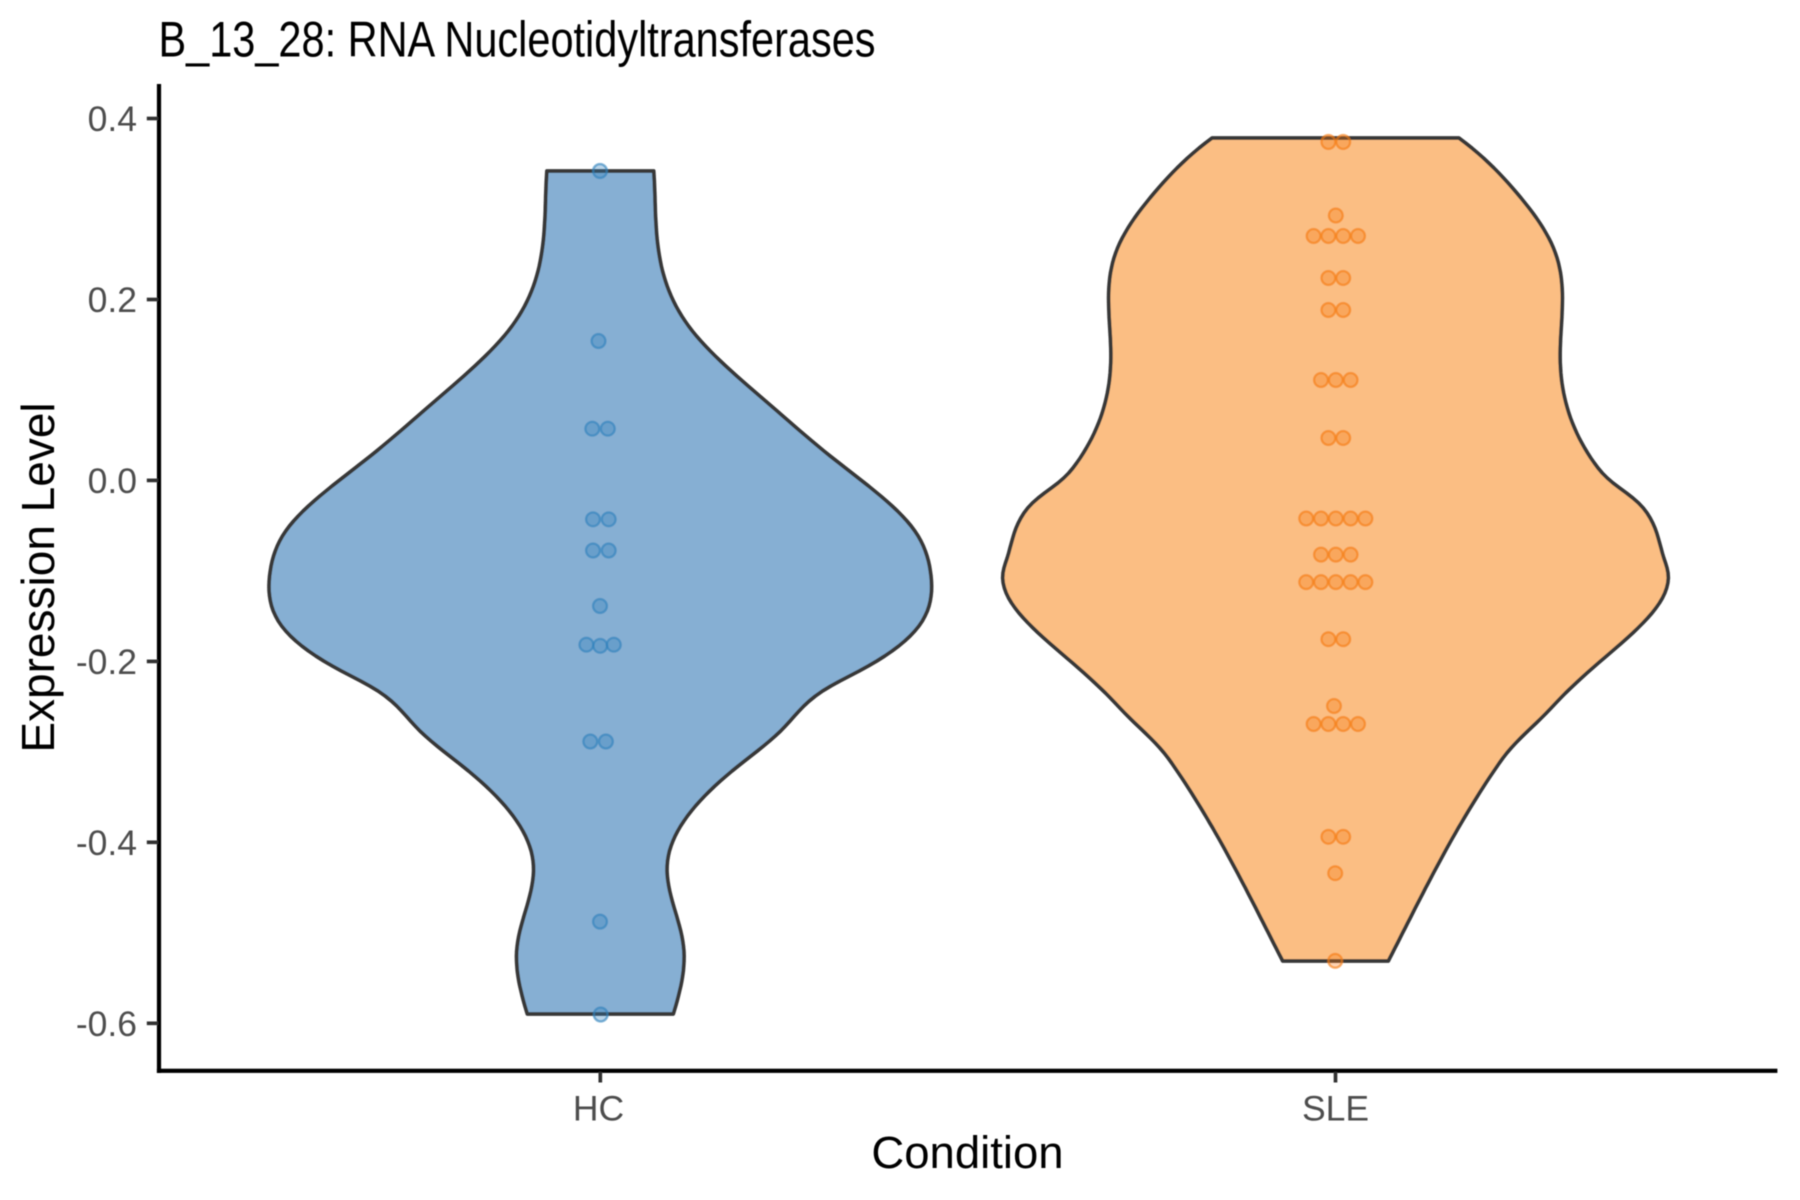  Describe the element at coordinates (38, 577) in the screenshot. I see `svg-text: Expression Level` at that location.